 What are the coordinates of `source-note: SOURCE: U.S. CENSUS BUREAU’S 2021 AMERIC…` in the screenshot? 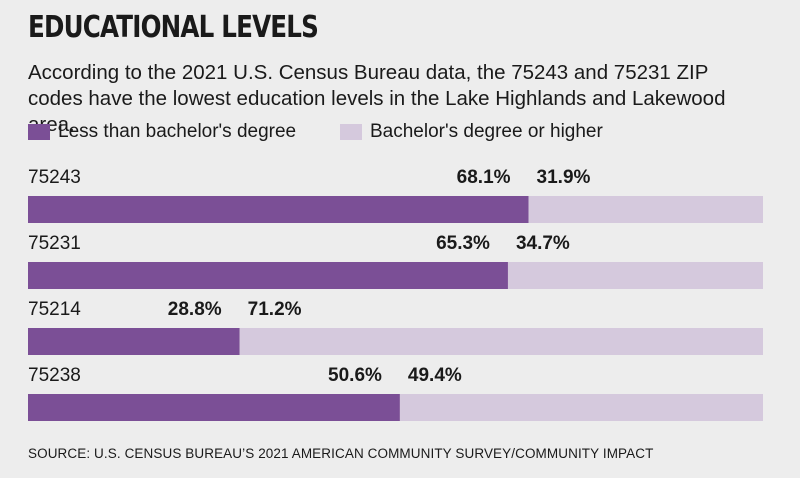 It's located at (341, 453).